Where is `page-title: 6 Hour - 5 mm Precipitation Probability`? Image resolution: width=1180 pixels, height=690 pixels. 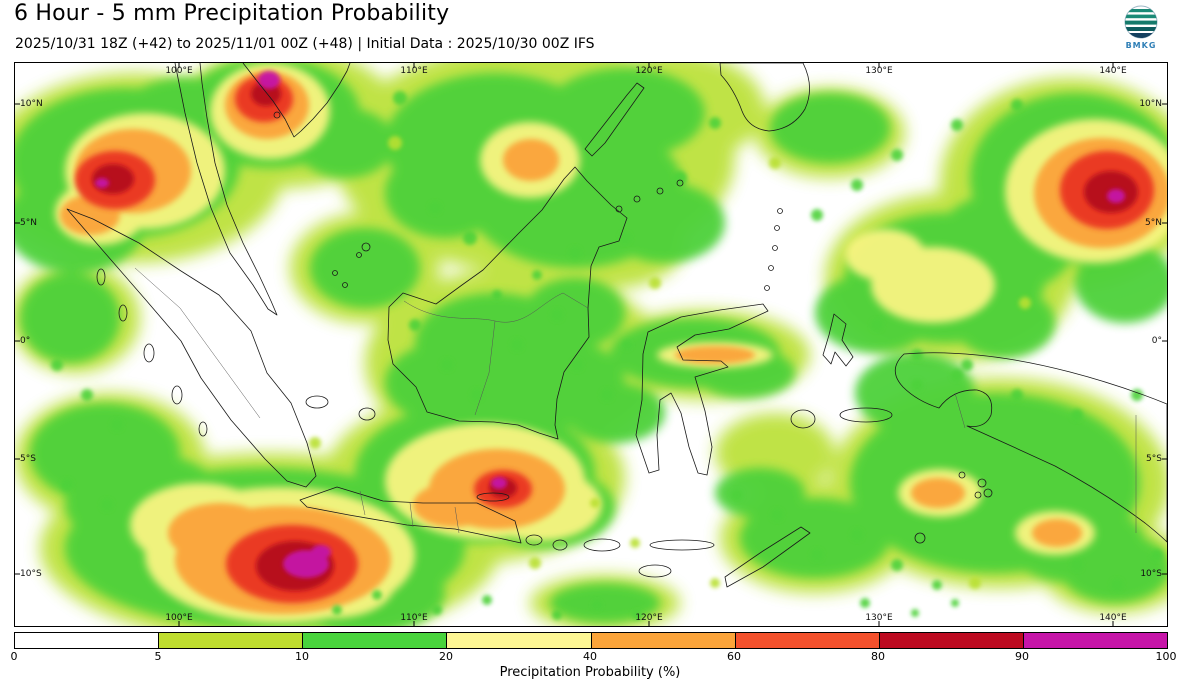
page-title: 6 Hour - 5 mm Precipitation Probability is located at coordinates (232, 13).